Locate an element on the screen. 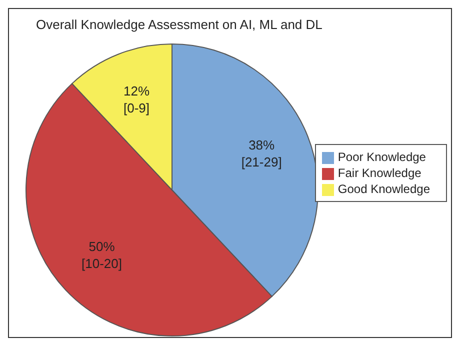 The width and height of the screenshot is (460, 346). legend-label: Good Knowledge is located at coordinates (384, 189).